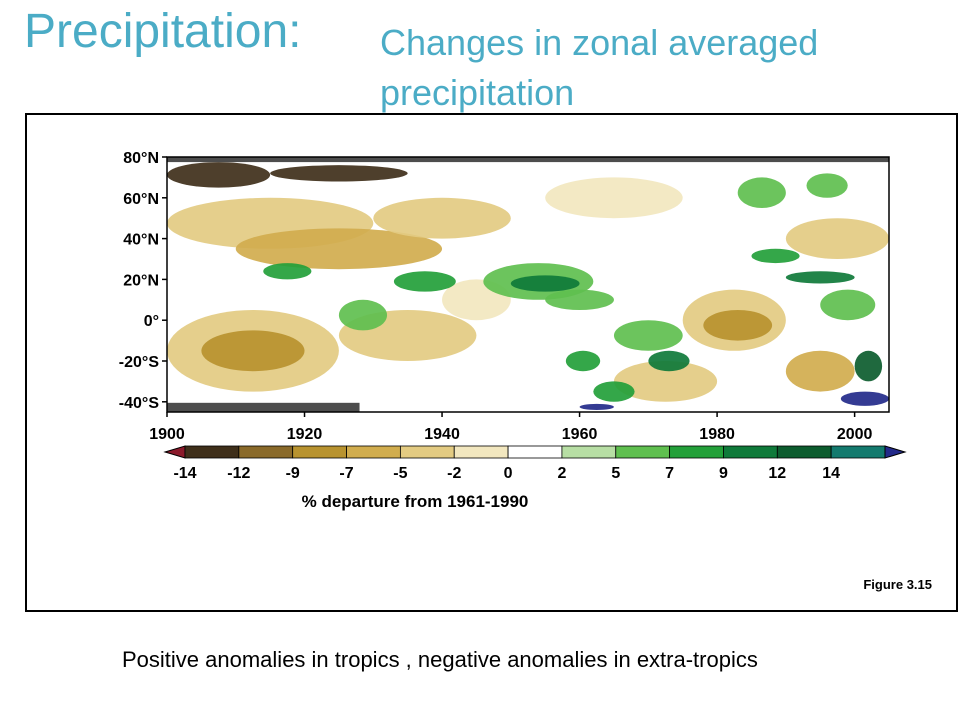  What do you see at coordinates (400, 473) in the screenshot?
I see `colorbar-tick-label: -5` at bounding box center [400, 473].